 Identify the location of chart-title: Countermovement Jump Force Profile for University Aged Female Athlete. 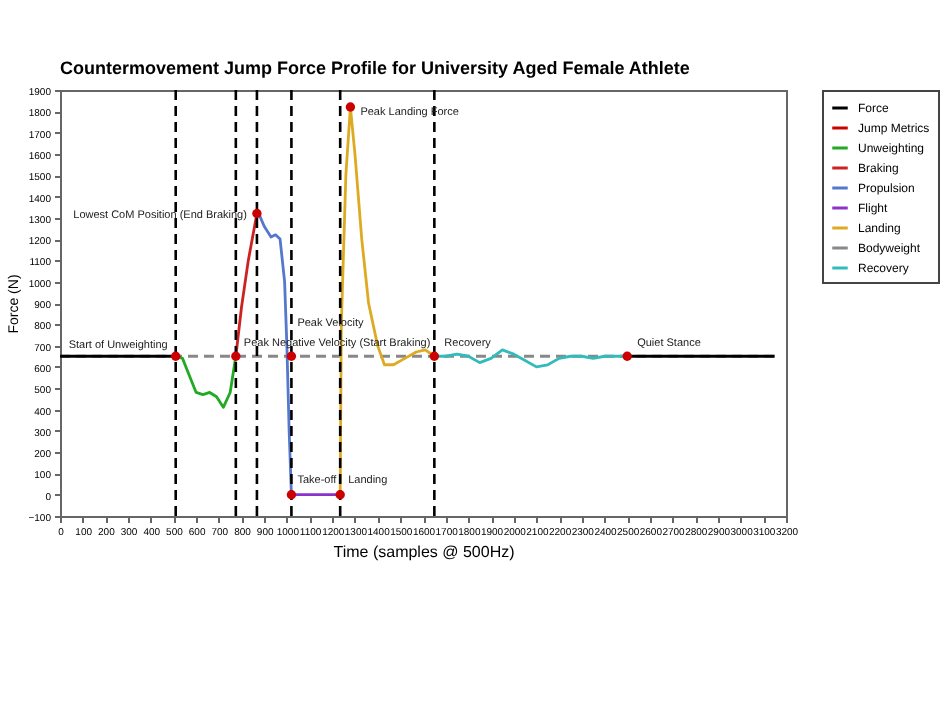
(375, 68).